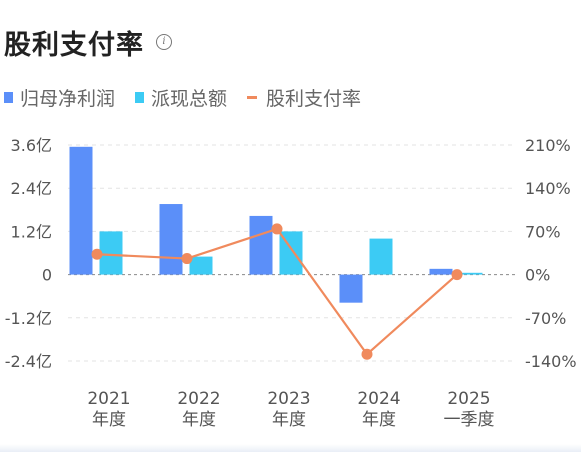 This screenshot has height=452, width=581. Describe the element at coordinates (288, 399) in the screenshot. I see `x-tick-label-year: 2023` at that location.